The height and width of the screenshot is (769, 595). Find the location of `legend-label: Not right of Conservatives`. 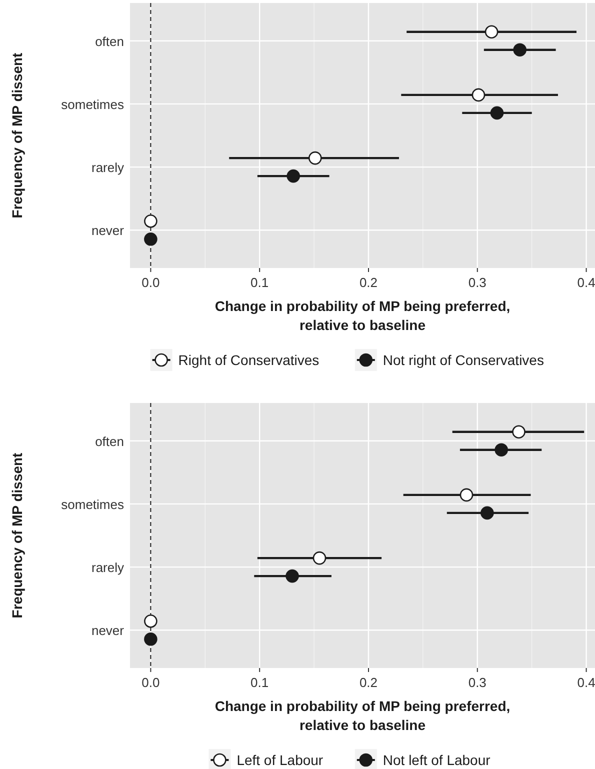

legend-label: Not right of Conservatives is located at coordinates (463, 360).